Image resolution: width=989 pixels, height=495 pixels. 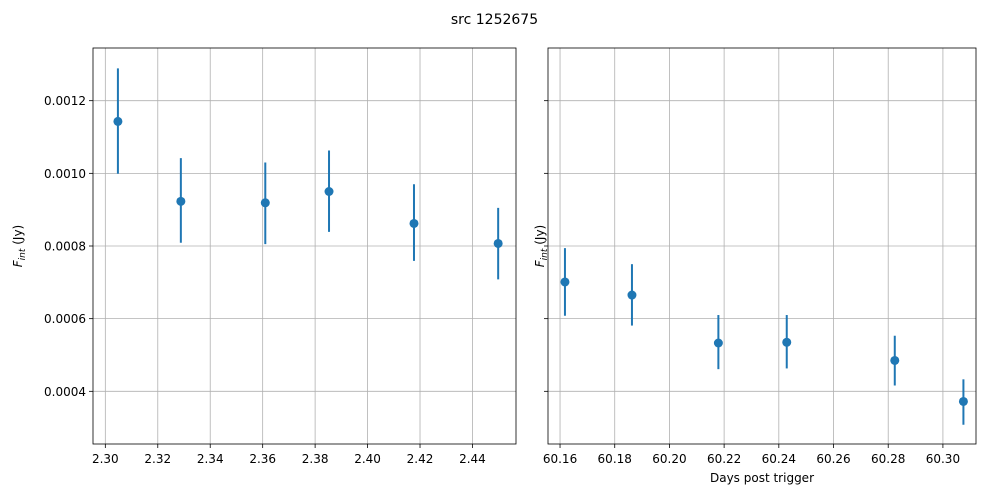 I want to click on x-tick-label: 2.44, so click(x=472, y=459).